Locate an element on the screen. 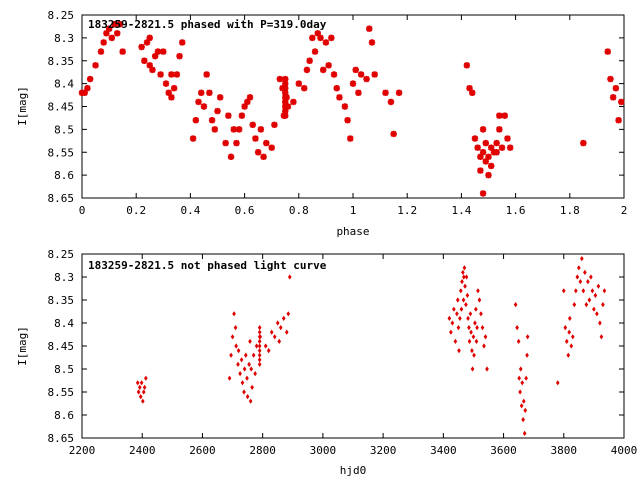 This screenshot has width=640, height=480. x-tick-label: 1 is located at coordinates (353, 210).